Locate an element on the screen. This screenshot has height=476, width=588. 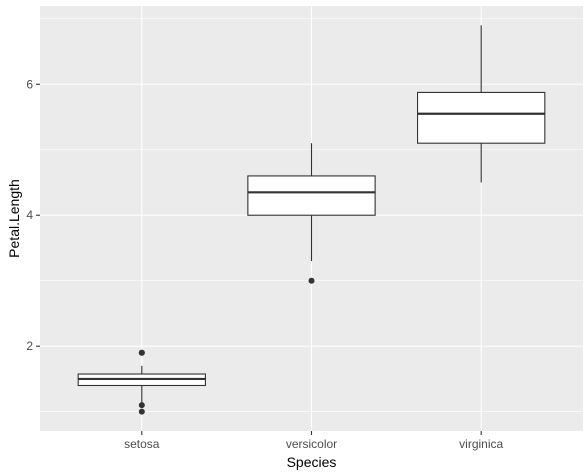
y-tick-label: 6 is located at coordinates (29, 84).